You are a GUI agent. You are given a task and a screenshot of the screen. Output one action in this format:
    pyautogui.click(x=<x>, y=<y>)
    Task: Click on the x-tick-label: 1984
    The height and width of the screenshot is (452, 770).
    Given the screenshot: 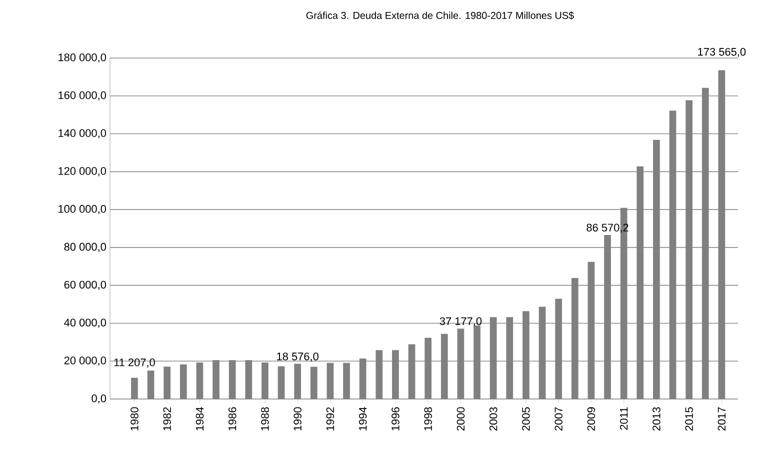 What is the action you would take?
    pyautogui.click(x=200, y=418)
    